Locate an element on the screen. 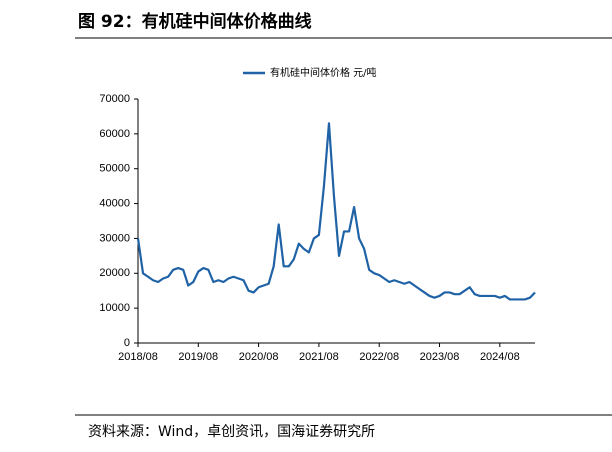  y-tick-label: 40000 is located at coordinates (114, 203).